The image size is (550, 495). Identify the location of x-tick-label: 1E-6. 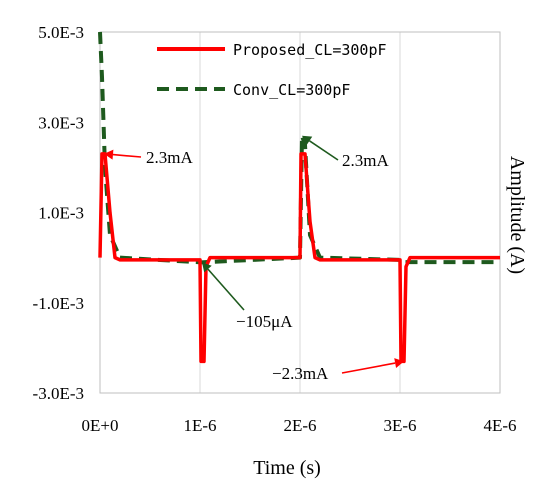
(199, 425).